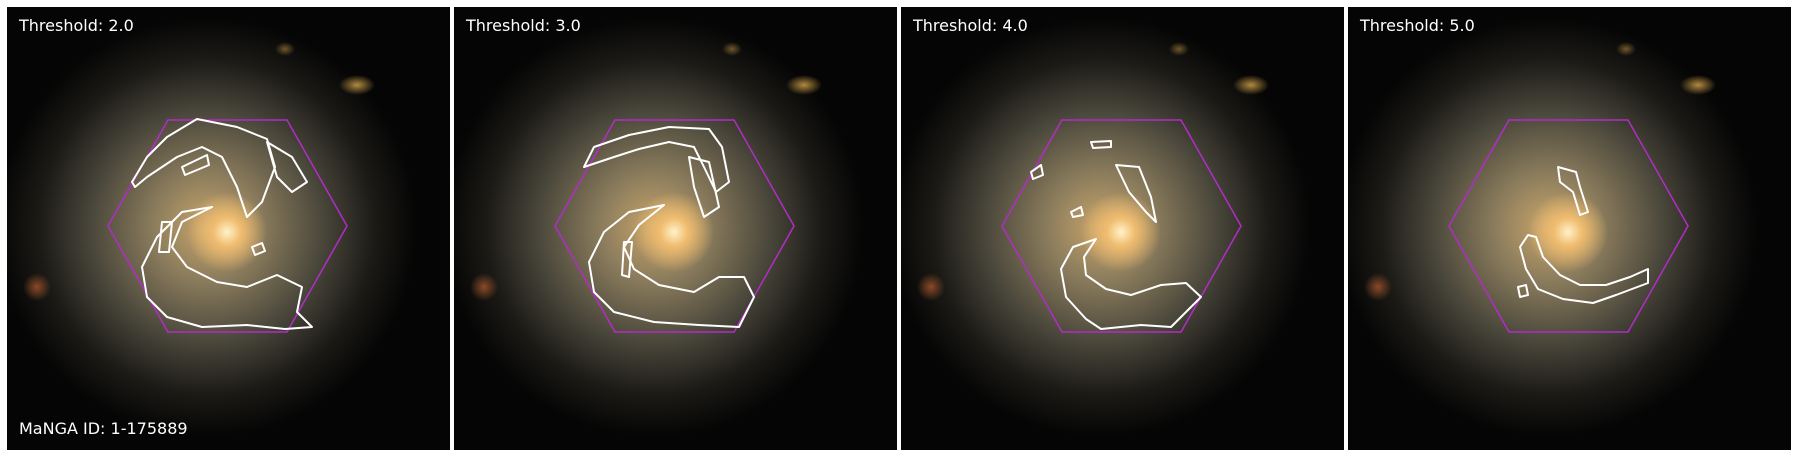 This screenshot has height=457, width=1800. Describe the element at coordinates (1417, 25) in the screenshot. I see `panel-title: Threshold: 5.0` at that location.